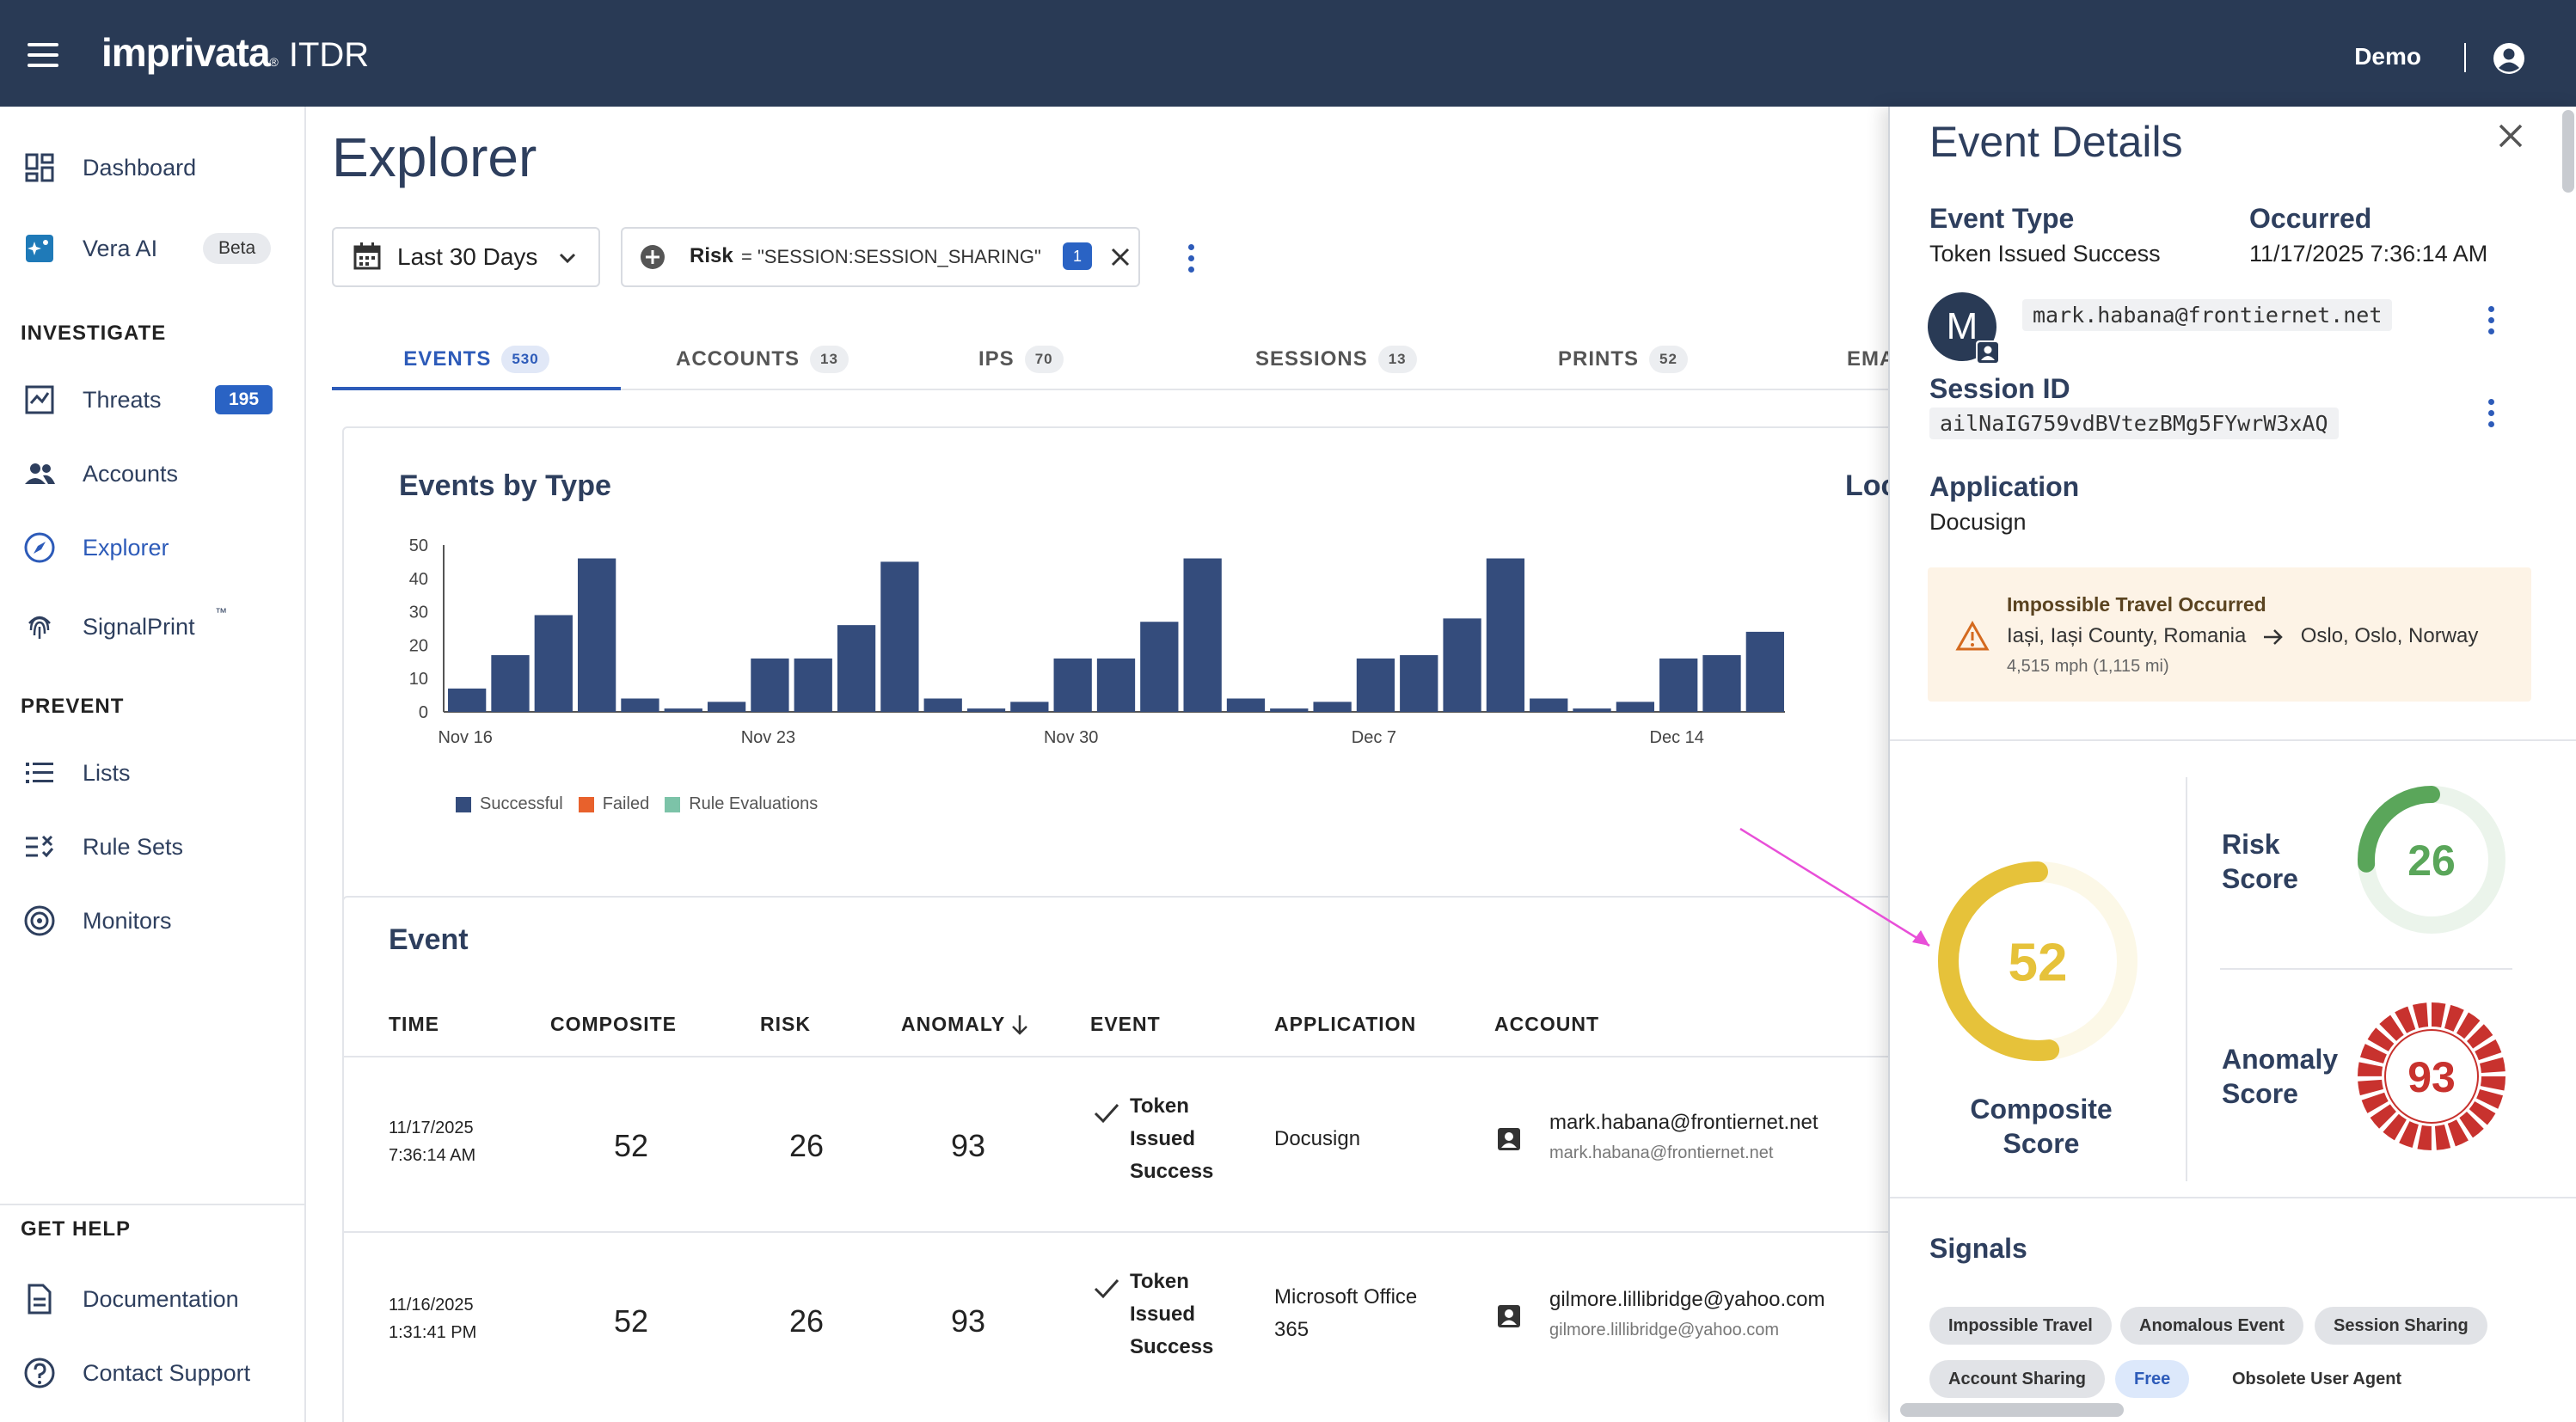 The width and height of the screenshot is (2576, 1422). What do you see at coordinates (418, 645) in the screenshot?
I see `y-tick-label: 20` at bounding box center [418, 645].